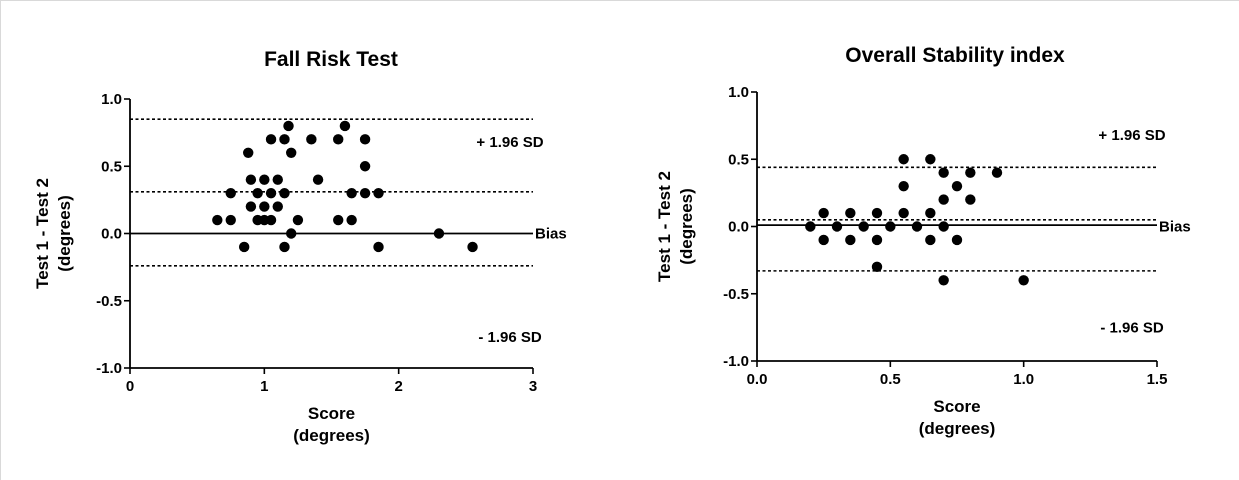  I want to click on x-tick-label: 0.5, so click(890, 379).